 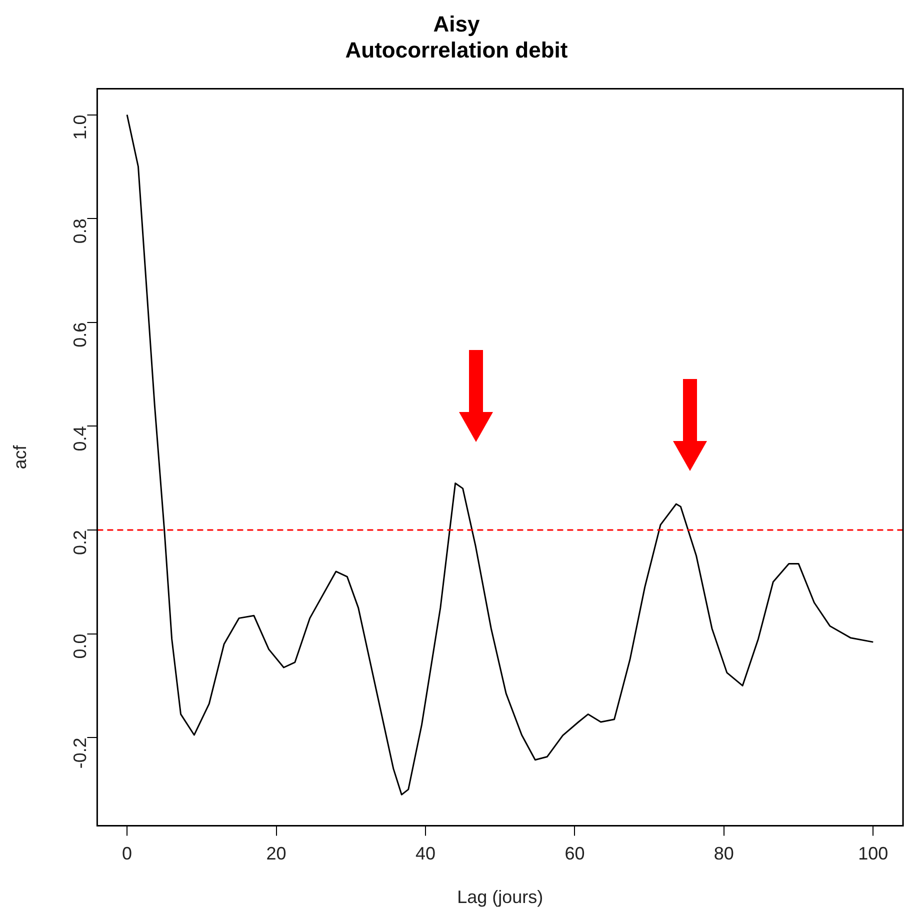 I want to click on y-tick-label: 0.4, so click(x=80, y=439).